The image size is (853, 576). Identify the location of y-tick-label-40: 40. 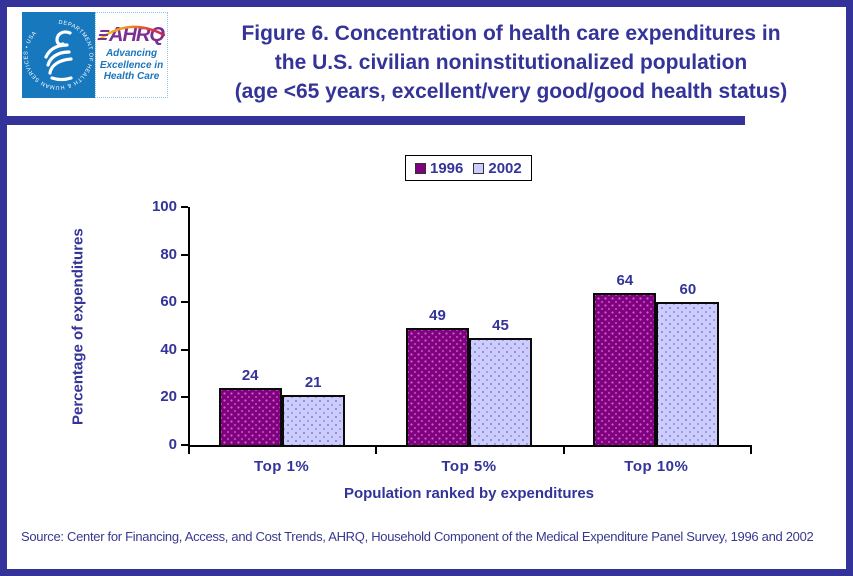
(168, 349).